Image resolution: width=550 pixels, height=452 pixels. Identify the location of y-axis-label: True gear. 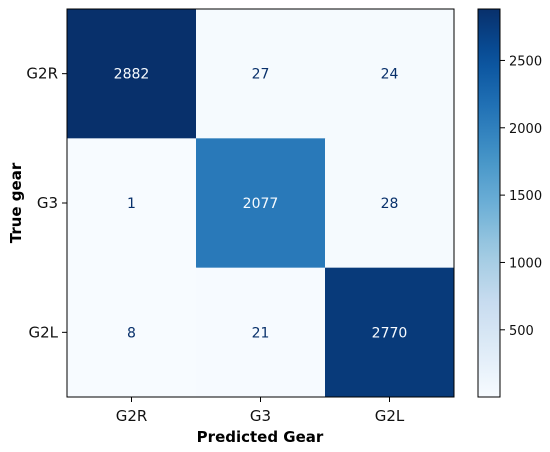
(16, 202).